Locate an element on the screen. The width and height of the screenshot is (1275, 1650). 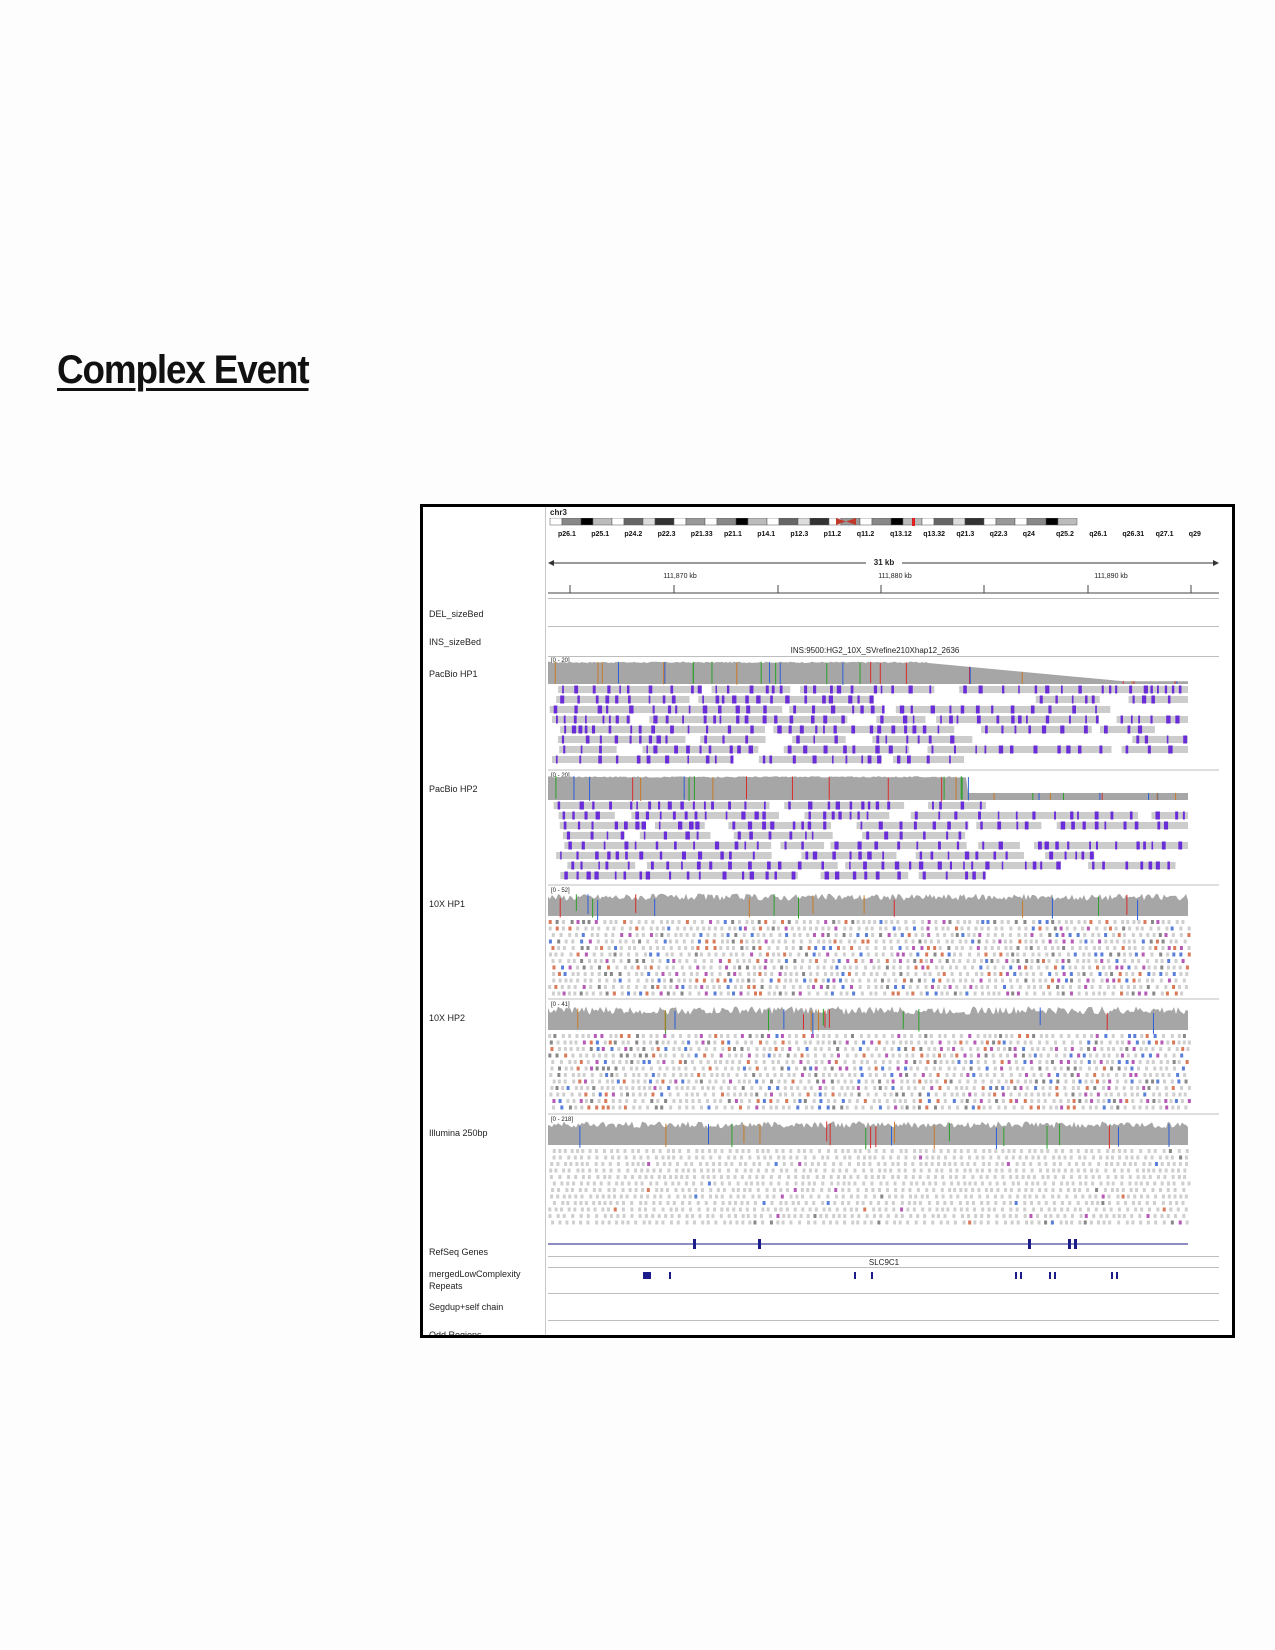
position-ruler is located at coordinates (883, 588).